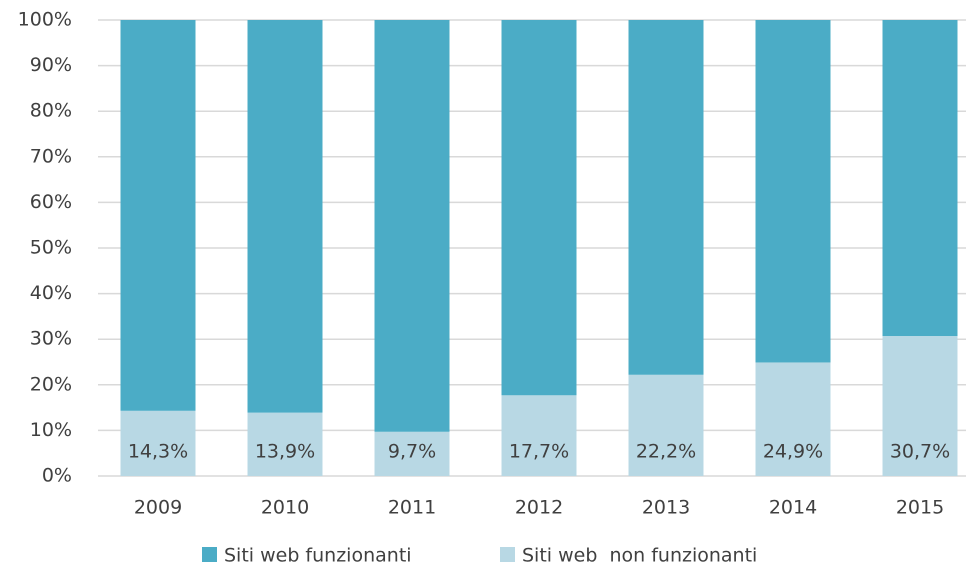 This screenshot has height=572, width=970. What do you see at coordinates (539, 452) in the screenshot?
I see `data-label: 17,7%` at bounding box center [539, 452].